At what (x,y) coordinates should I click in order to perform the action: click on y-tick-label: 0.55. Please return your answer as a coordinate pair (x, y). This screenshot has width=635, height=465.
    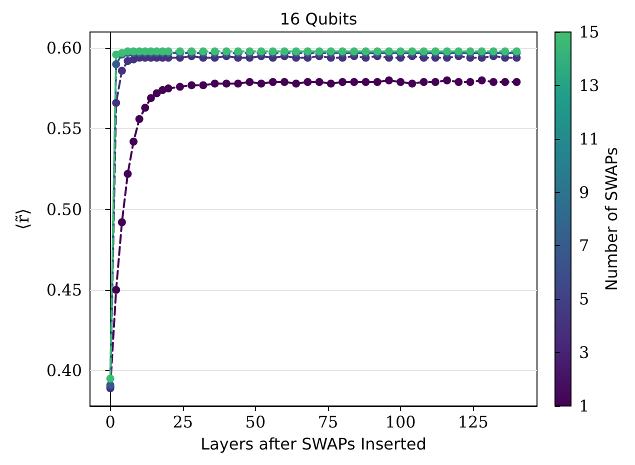
    Looking at the image, I should click on (64, 128).